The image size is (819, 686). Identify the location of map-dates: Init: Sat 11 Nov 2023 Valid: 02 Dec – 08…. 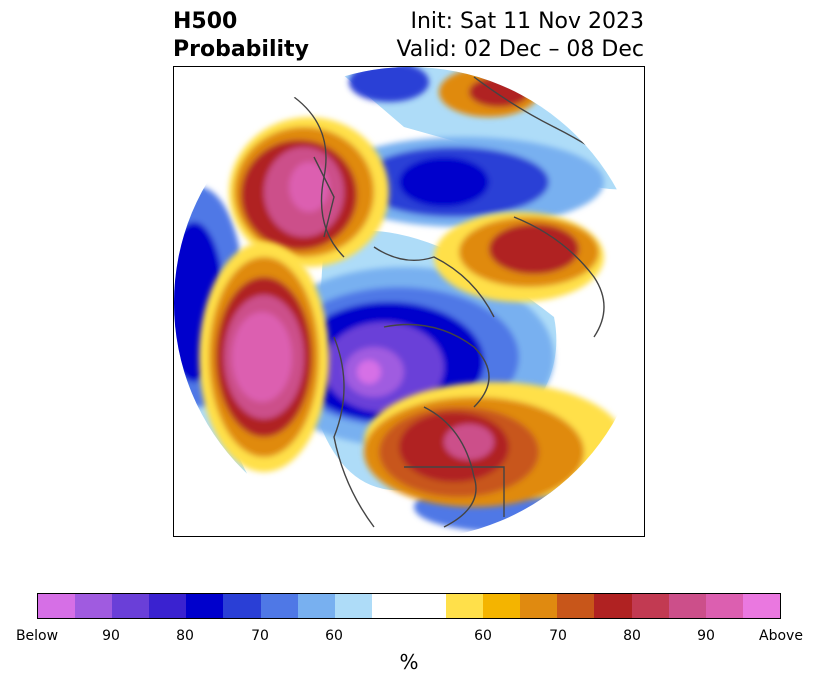
(520, 36).